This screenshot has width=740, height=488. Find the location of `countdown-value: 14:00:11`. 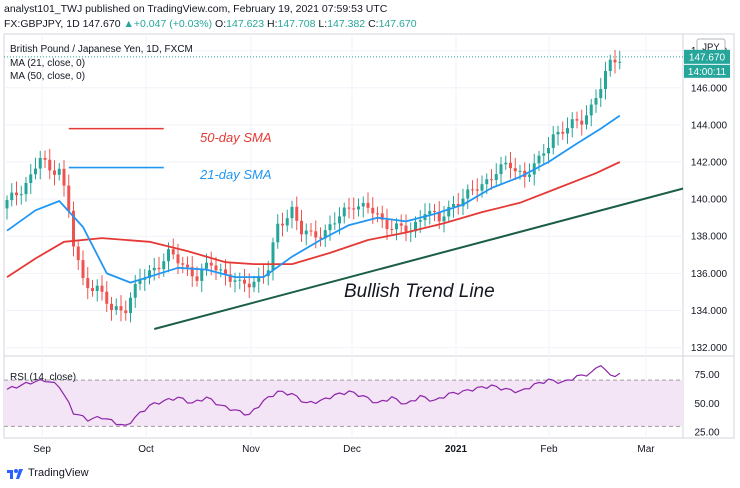

countdown-value: 14:00:11 is located at coordinates (707, 72).